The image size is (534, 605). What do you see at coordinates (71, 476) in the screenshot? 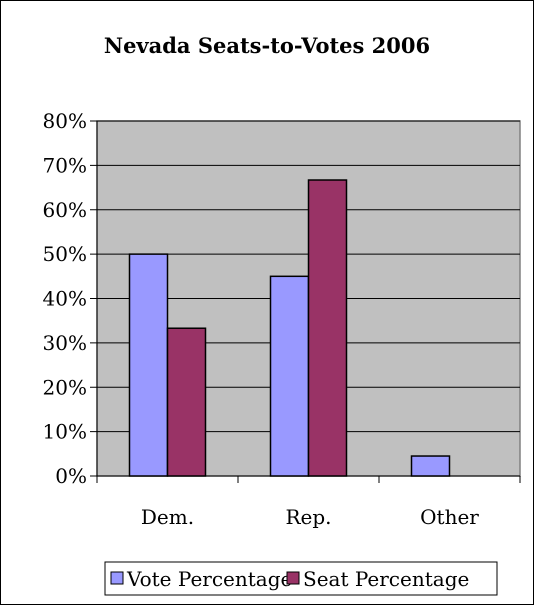
I see `y-tick-label: 0%` at bounding box center [71, 476].